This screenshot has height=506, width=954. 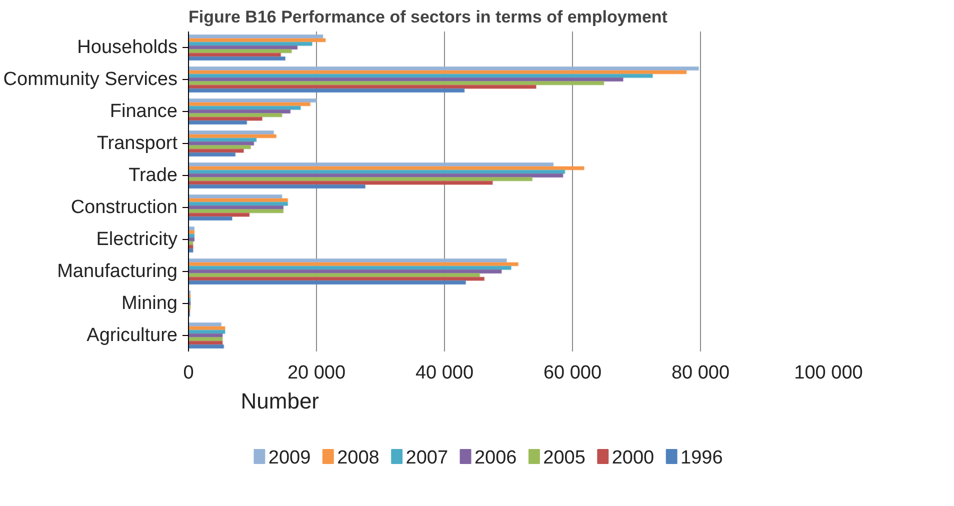 I want to click on legend-label: 2007, so click(x=427, y=458).